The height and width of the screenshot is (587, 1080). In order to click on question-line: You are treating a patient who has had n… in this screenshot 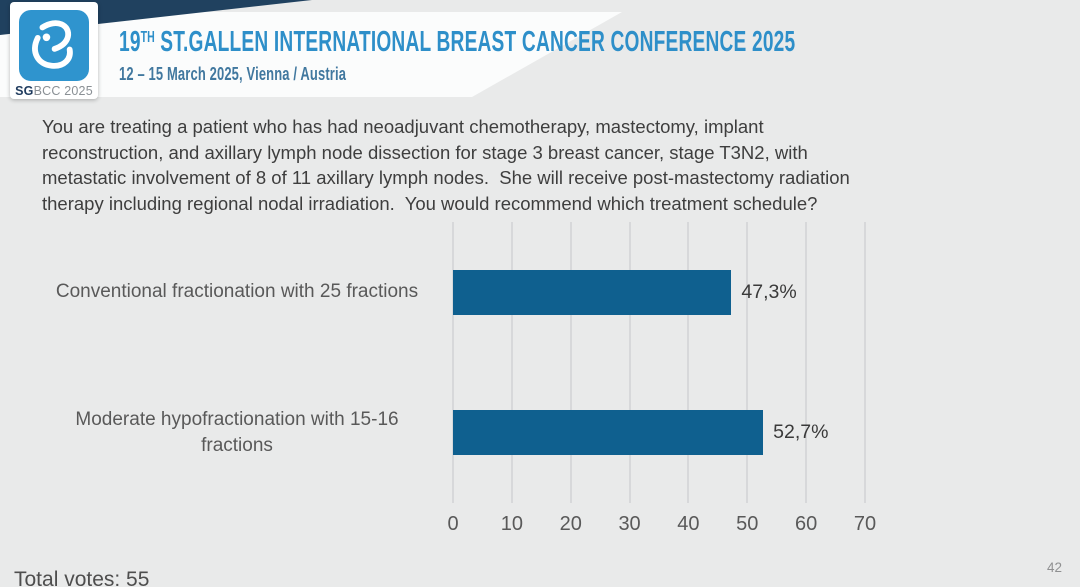, I will do `click(403, 126)`.